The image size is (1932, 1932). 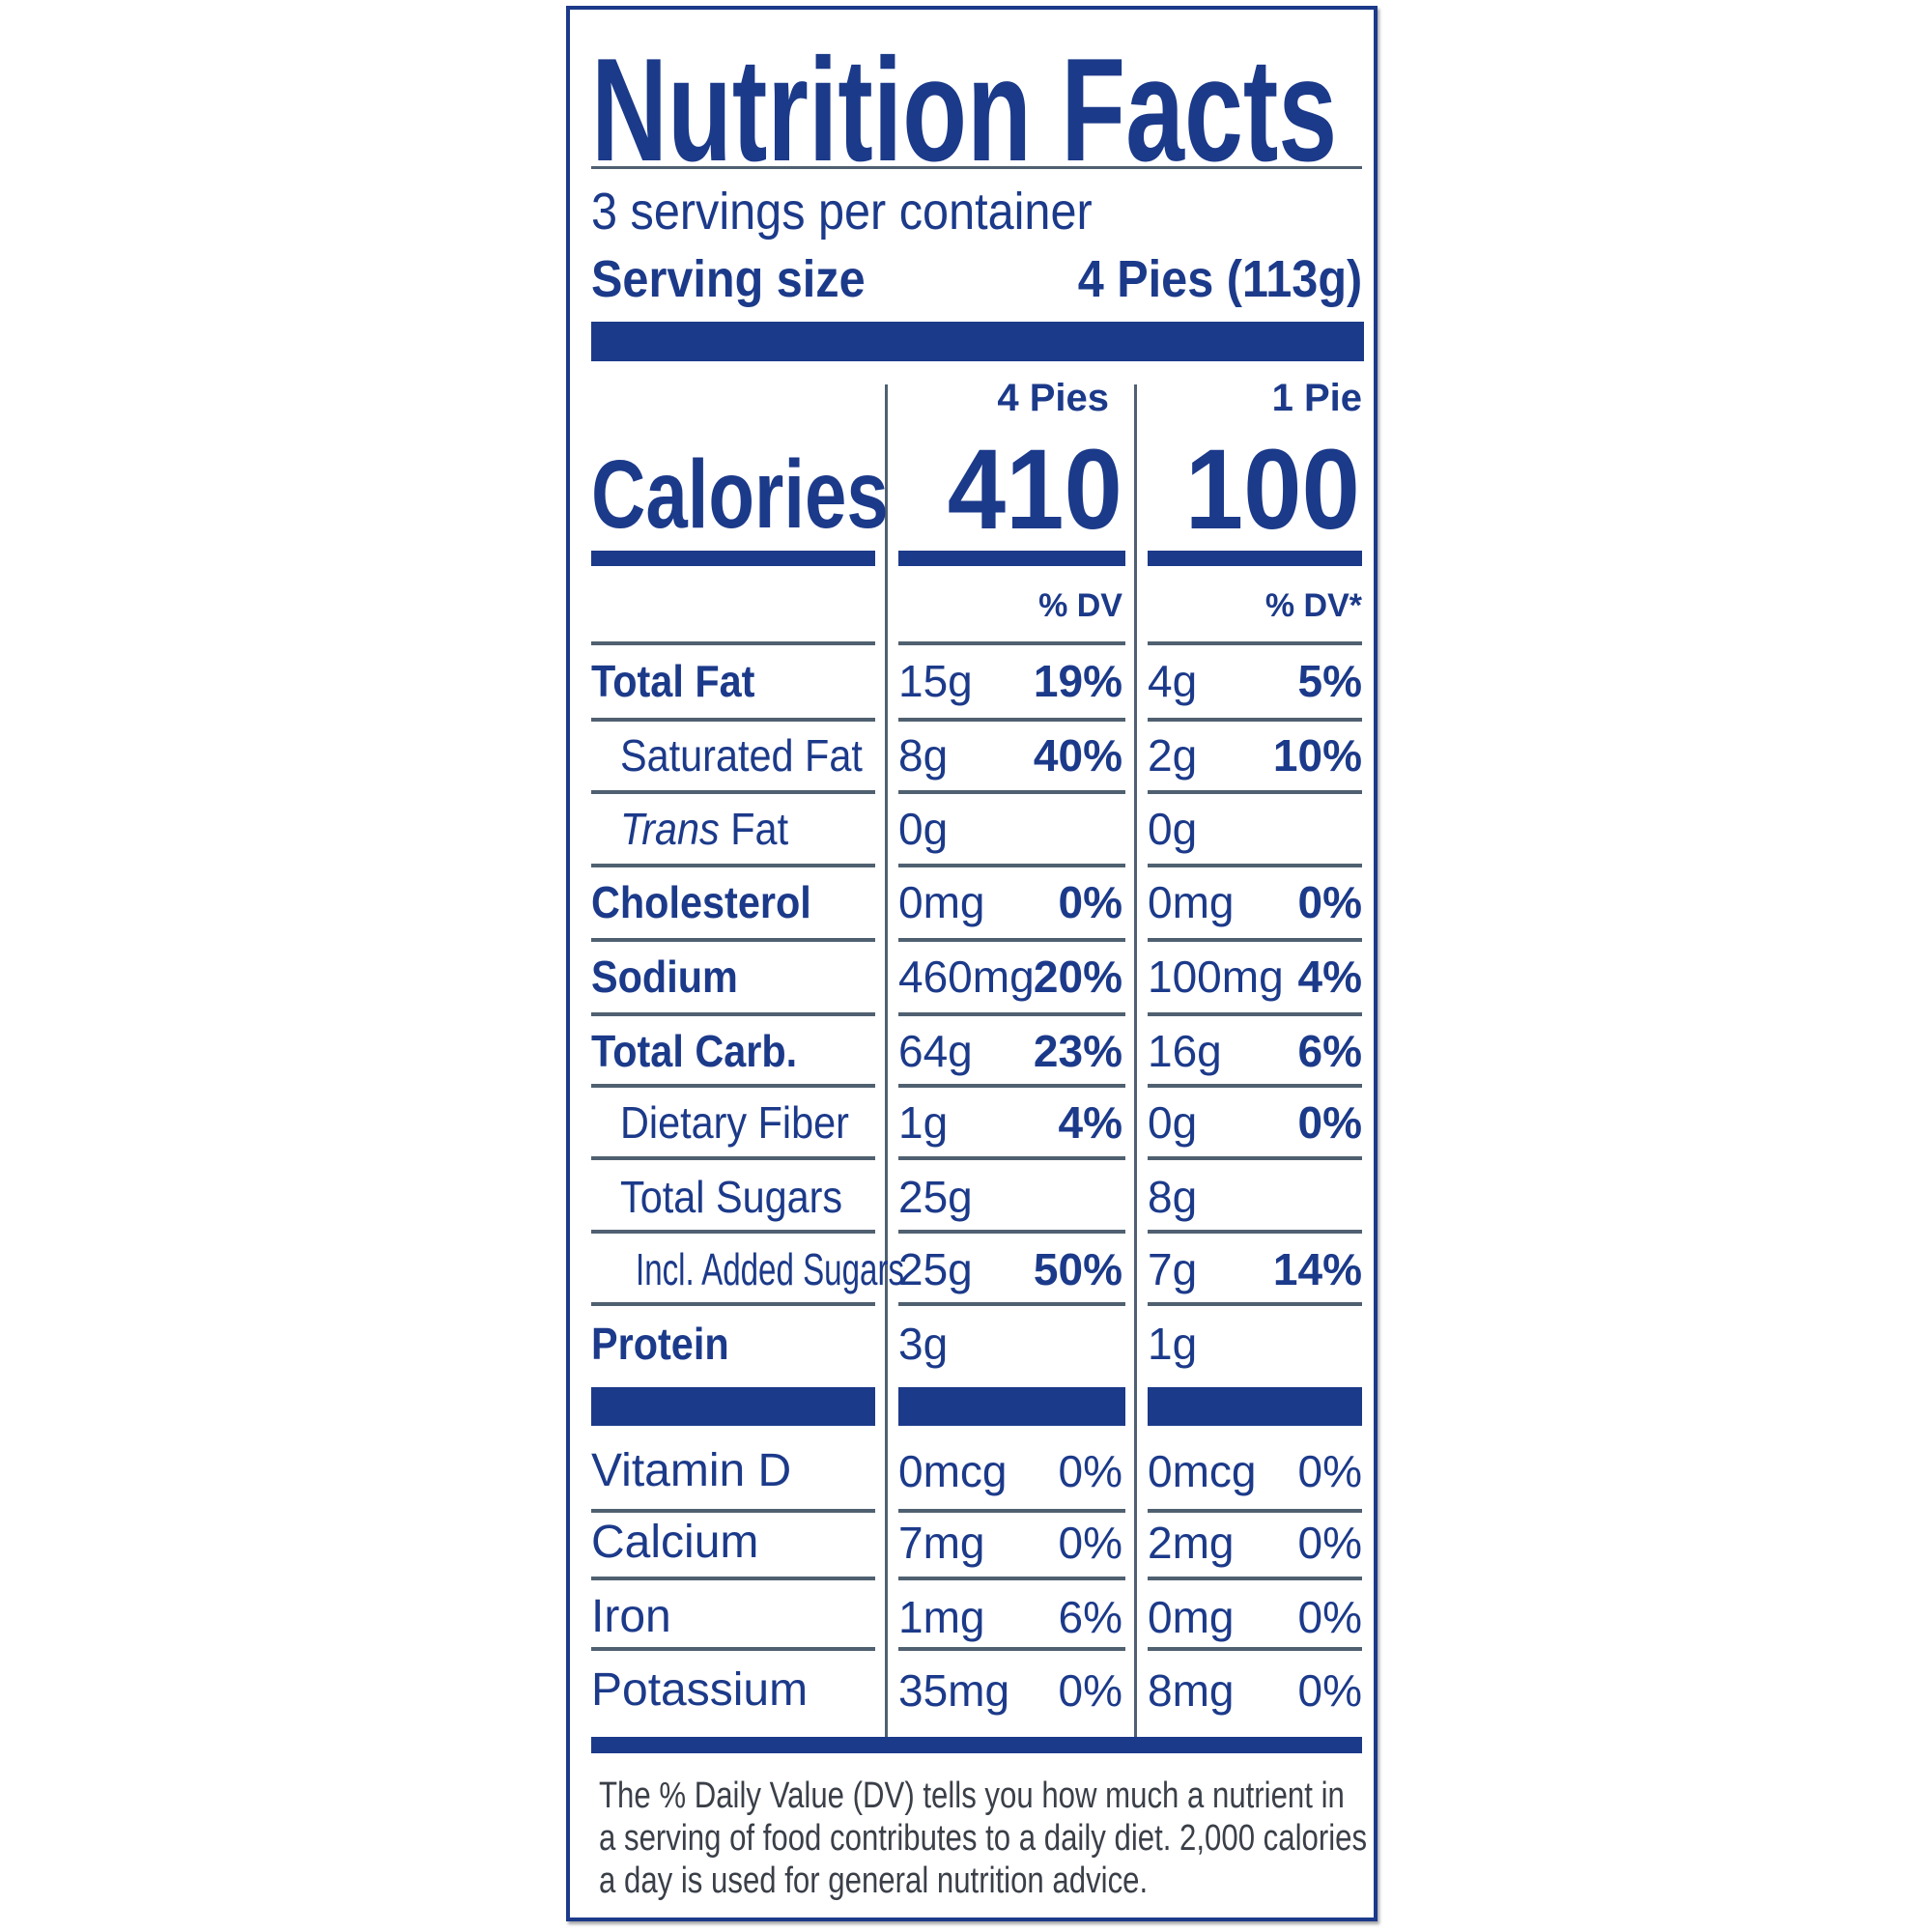 I want to click on amount-1: 0g, so click(x=923, y=829).